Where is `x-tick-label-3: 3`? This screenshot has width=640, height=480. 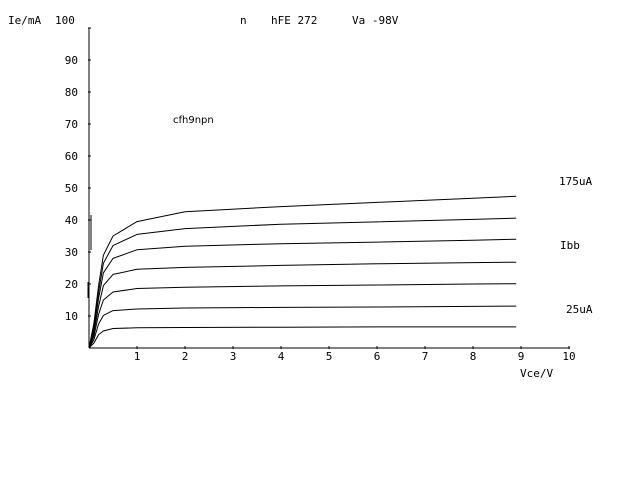 x-tick-label-3: 3 is located at coordinates (233, 356).